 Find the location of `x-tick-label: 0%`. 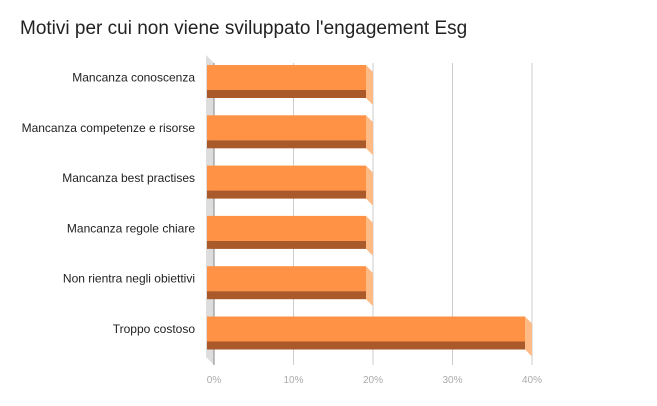

x-tick-label: 0% is located at coordinates (214, 380).